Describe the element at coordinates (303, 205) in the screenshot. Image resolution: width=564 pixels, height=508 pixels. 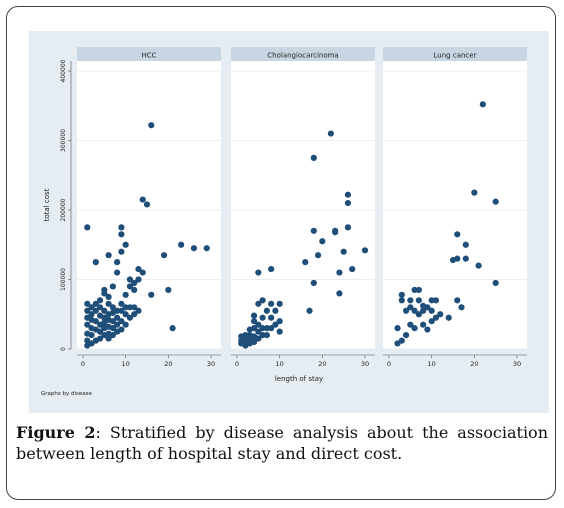
I see `panel-plot-area` at that location.